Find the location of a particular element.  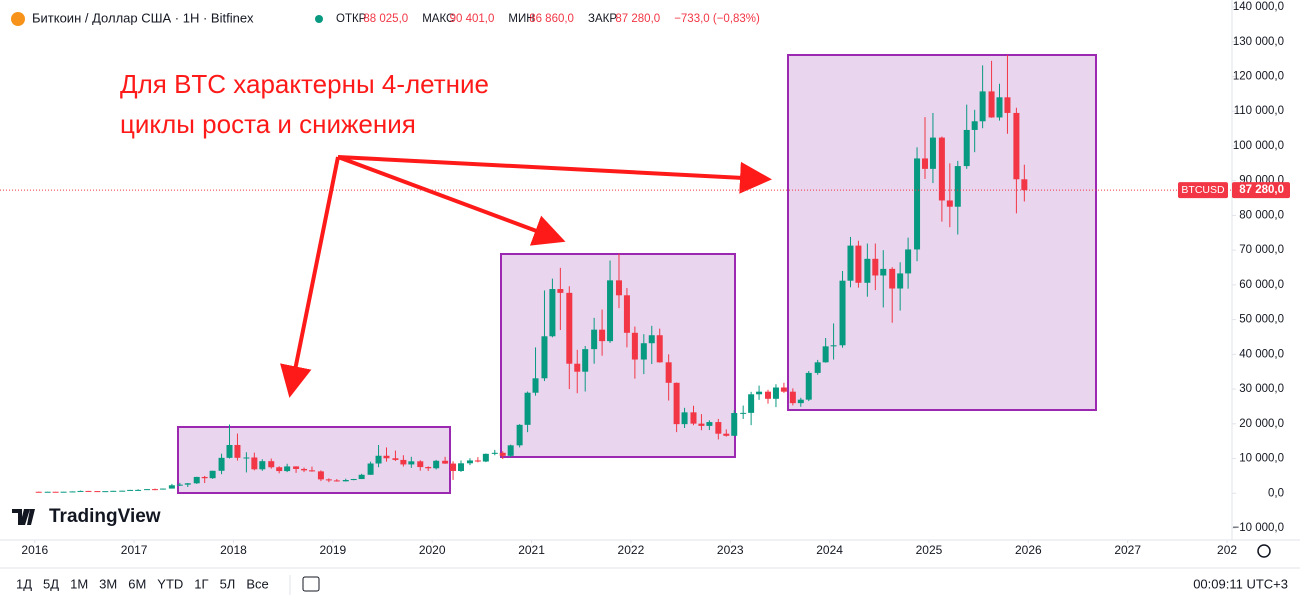

timeframe-button: 6М is located at coordinates (137, 583).